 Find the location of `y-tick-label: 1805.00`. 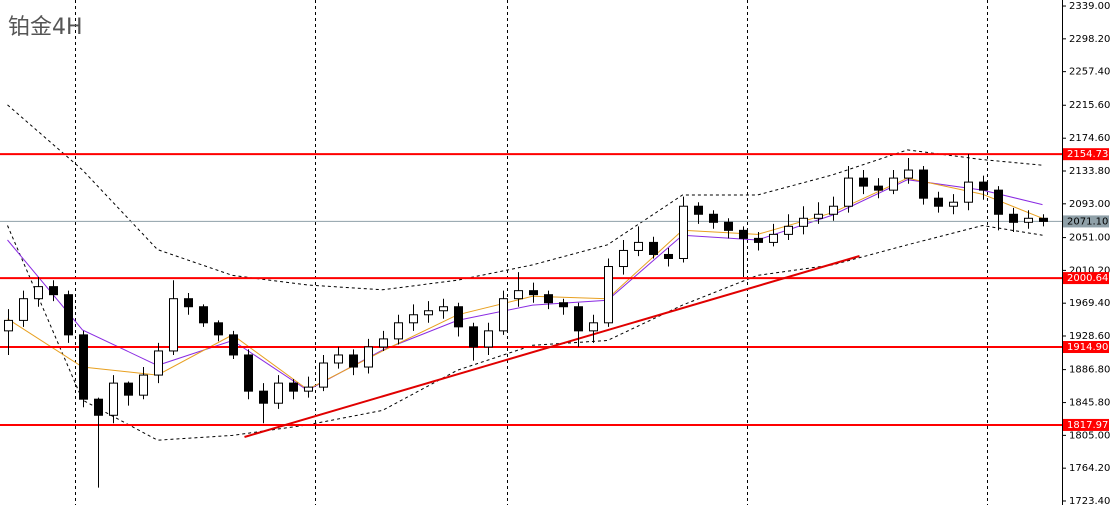

y-tick-label: 1805.00 is located at coordinates (1089, 435).